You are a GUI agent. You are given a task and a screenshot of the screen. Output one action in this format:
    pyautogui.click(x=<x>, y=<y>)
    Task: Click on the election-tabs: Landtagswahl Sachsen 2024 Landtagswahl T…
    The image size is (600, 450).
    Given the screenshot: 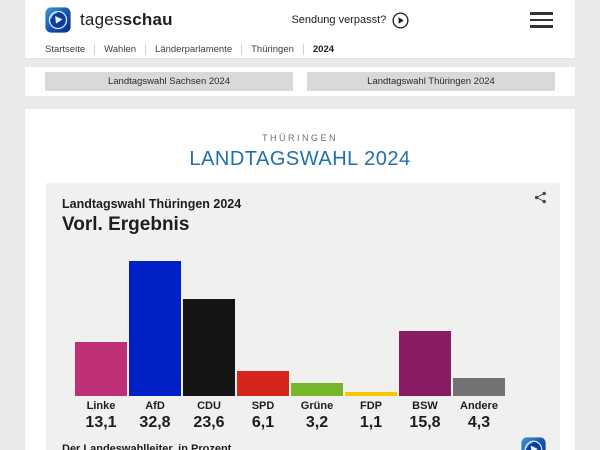 What is the action you would take?
    pyautogui.click(x=300, y=81)
    